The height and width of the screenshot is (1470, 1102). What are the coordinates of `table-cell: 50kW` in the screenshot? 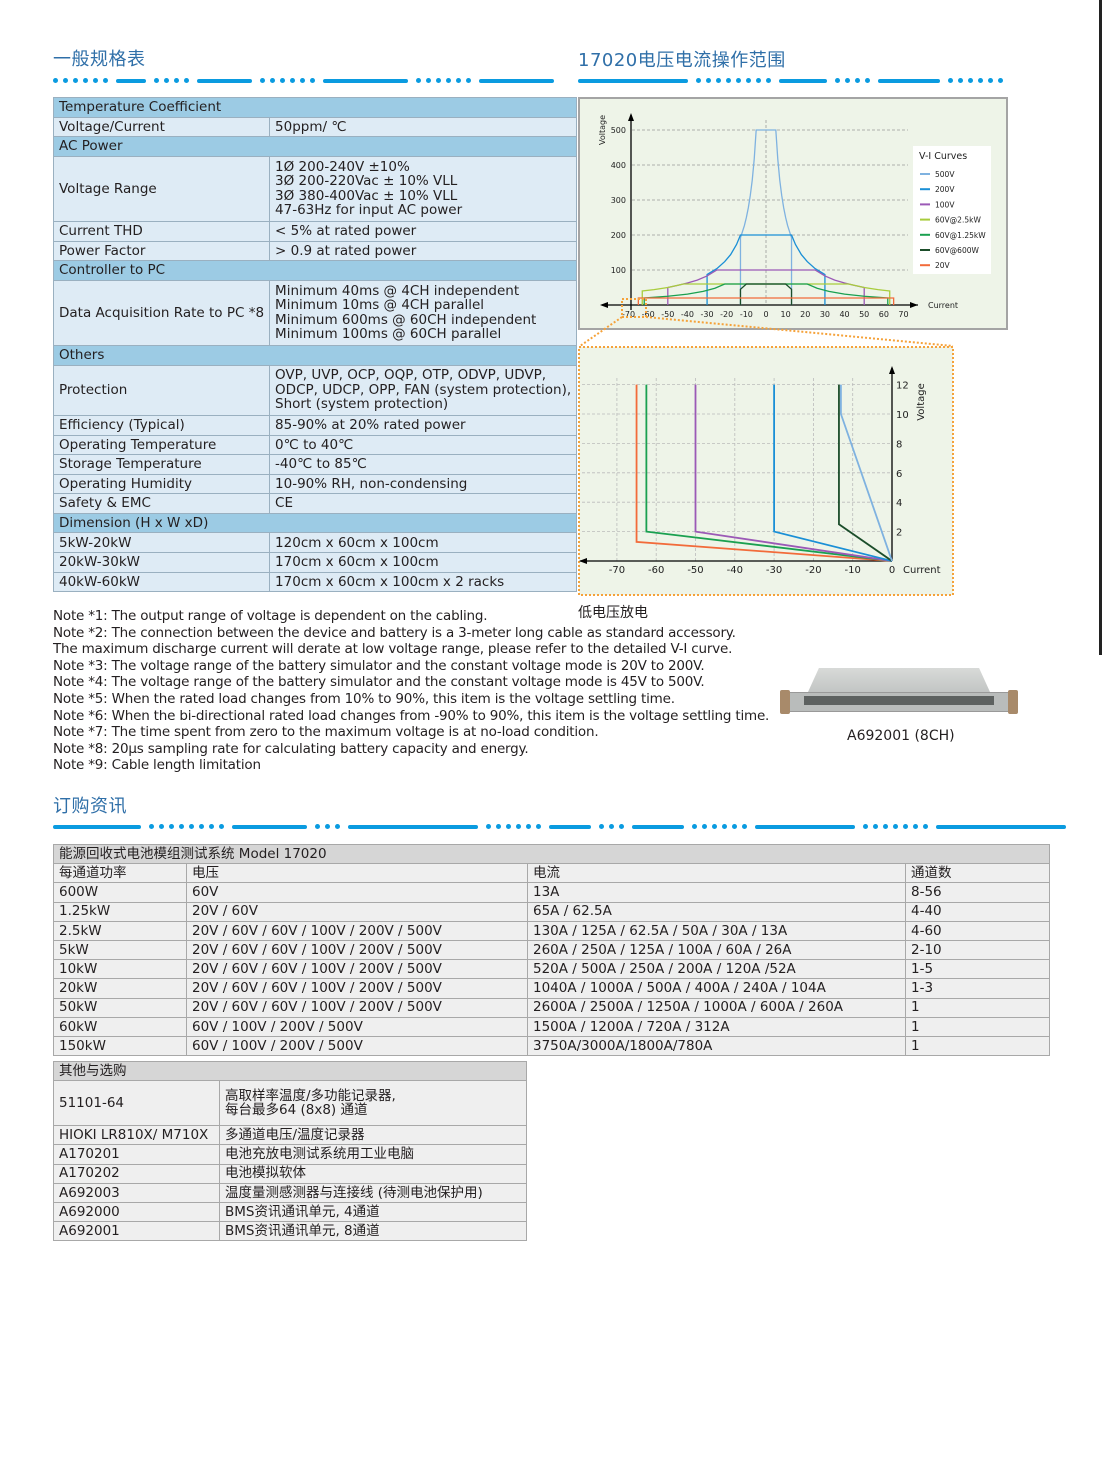 It's located at (120, 1007).